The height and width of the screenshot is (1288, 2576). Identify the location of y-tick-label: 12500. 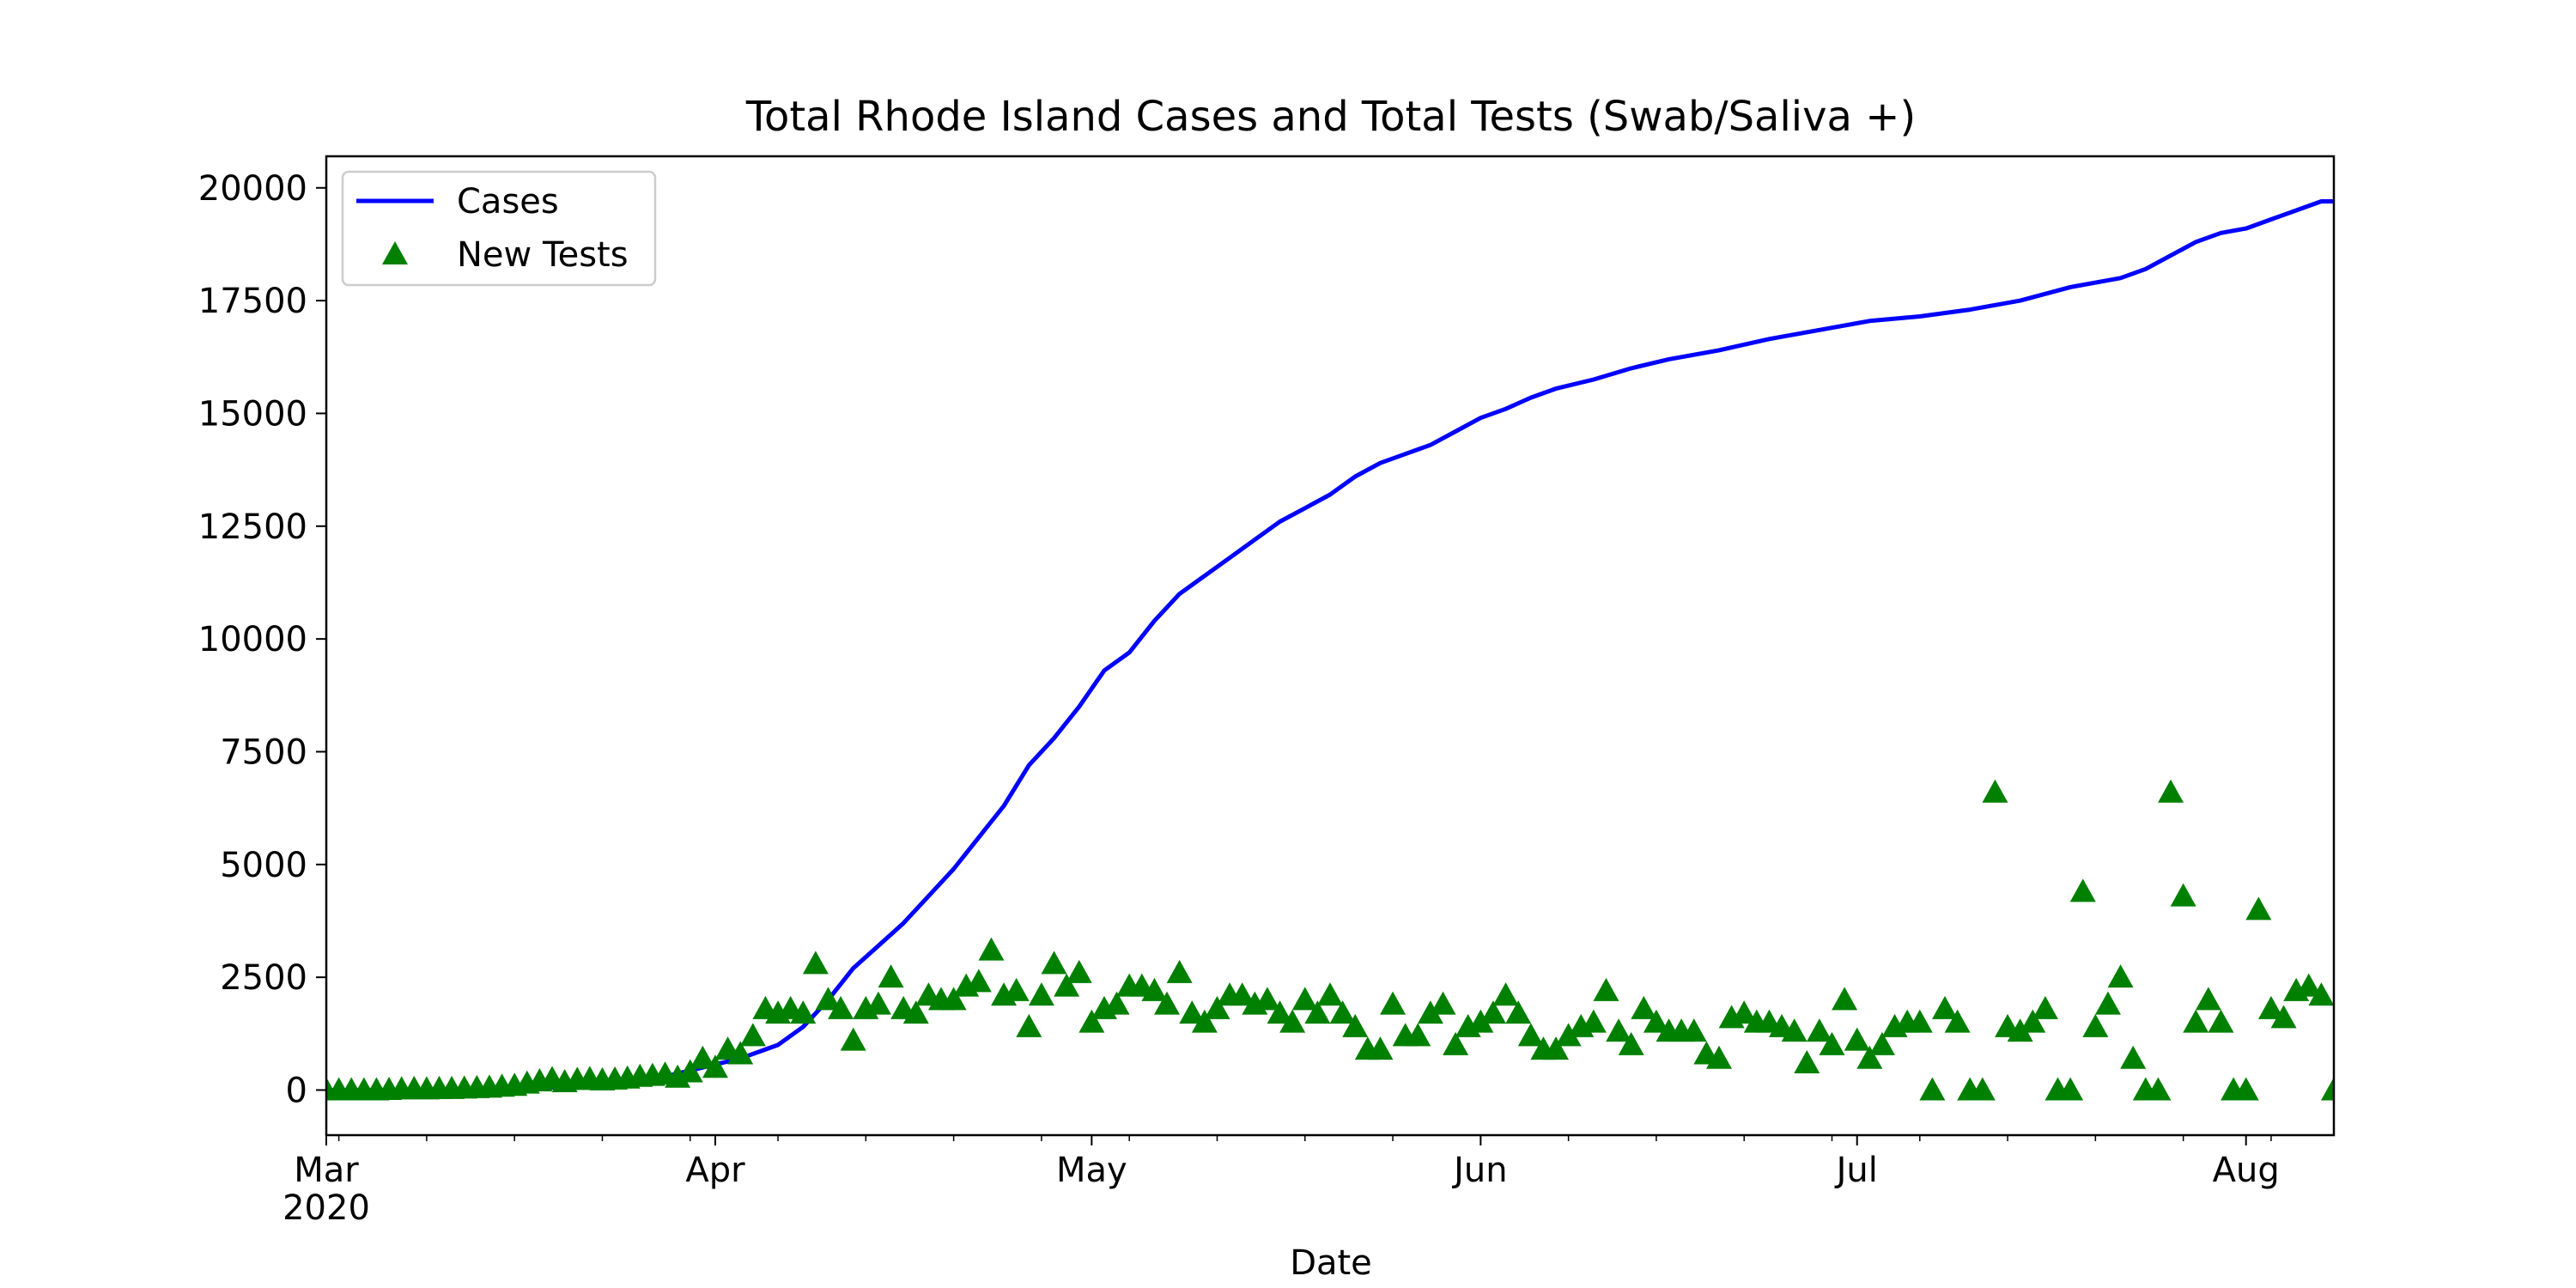
(252, 527).